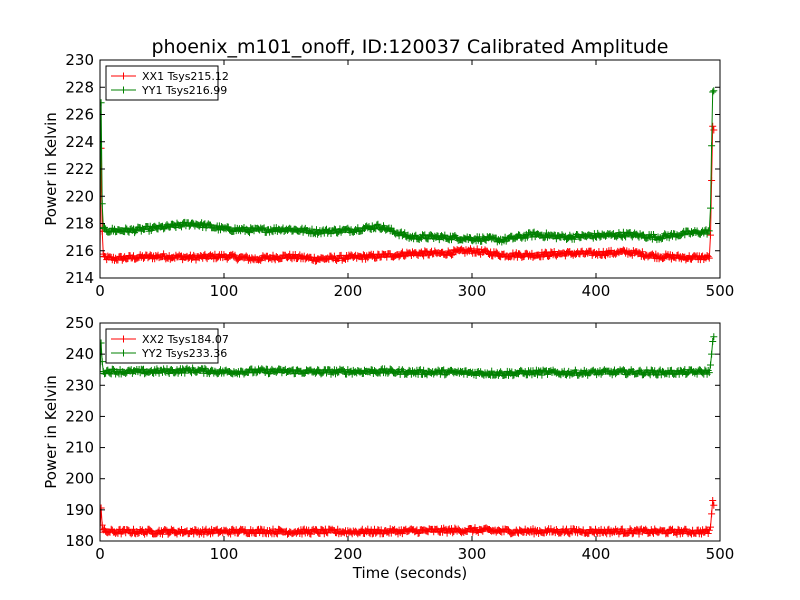 This screenshot has width=800, height=600. What do you see at coordinates (184, 353) in the screenshot?
I see `legend-entry-label: YY2 Tsys233.36` at bounding box center [184, 353].